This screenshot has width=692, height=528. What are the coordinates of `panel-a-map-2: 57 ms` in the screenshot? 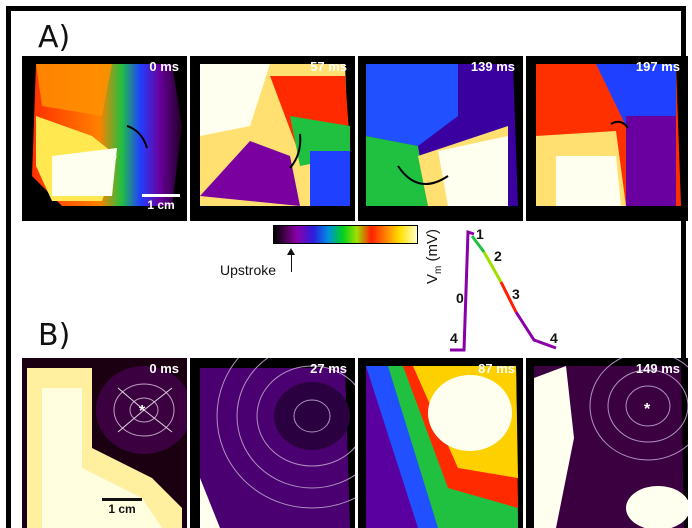 It's located at (272, 138).